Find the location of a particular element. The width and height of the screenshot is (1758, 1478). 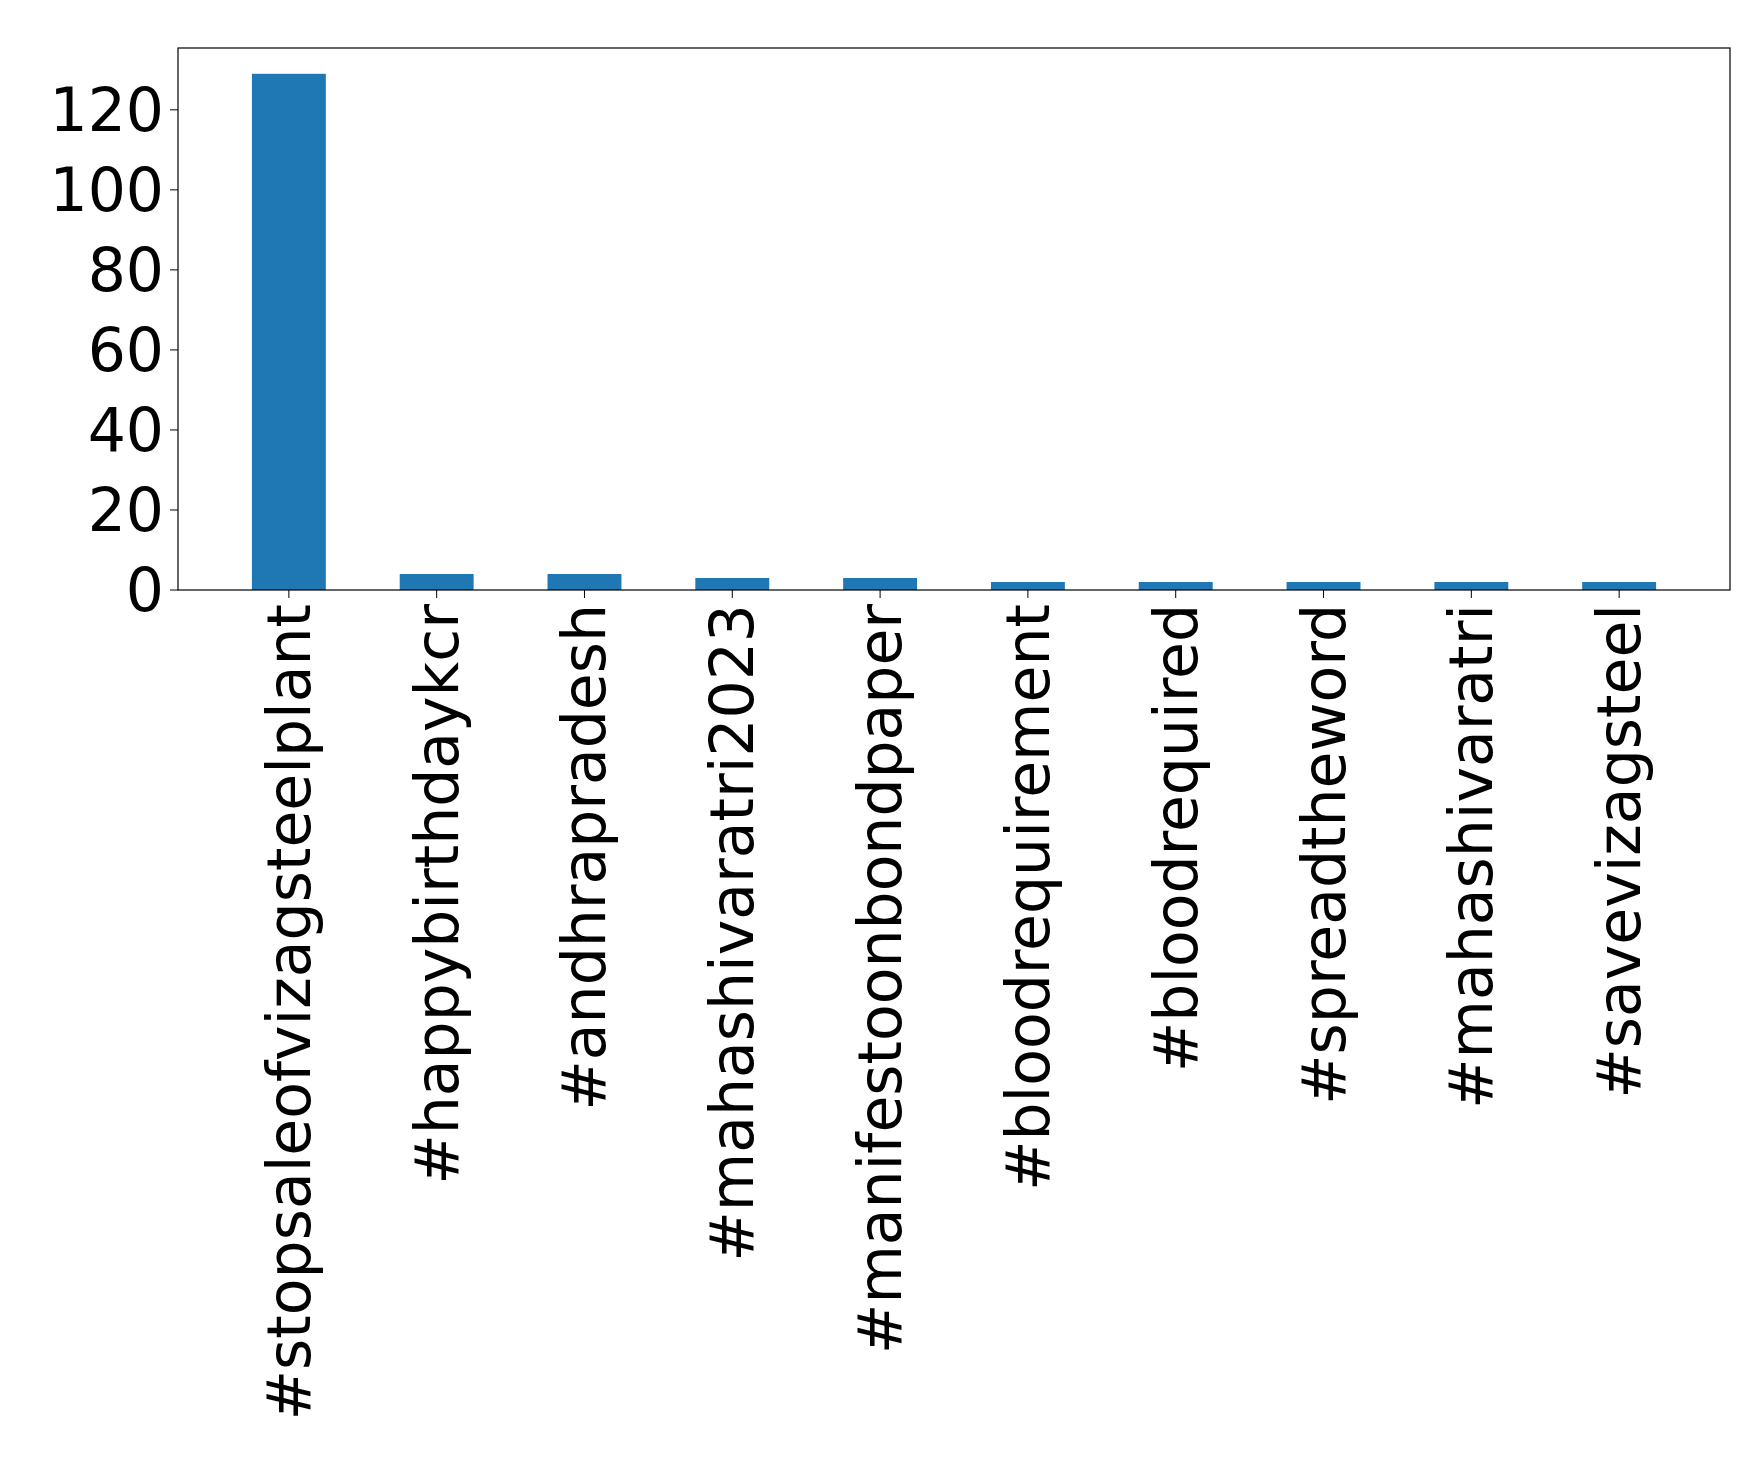

y-tick-label: 80 is located at coordinates (125, 269).